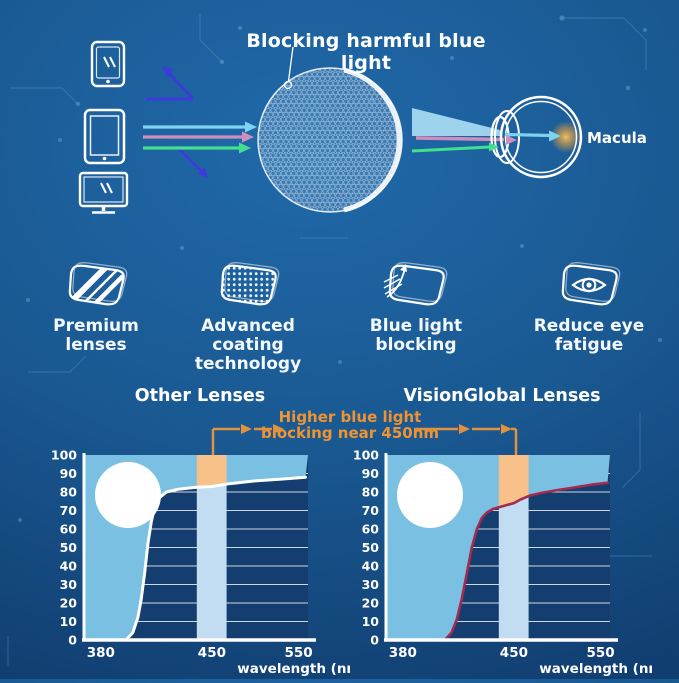 The width and height of the screenshot is (679, 683). Describe the element at coordinates (250, 284) in the screenshot. I see `coating-lens-icon` at that location.